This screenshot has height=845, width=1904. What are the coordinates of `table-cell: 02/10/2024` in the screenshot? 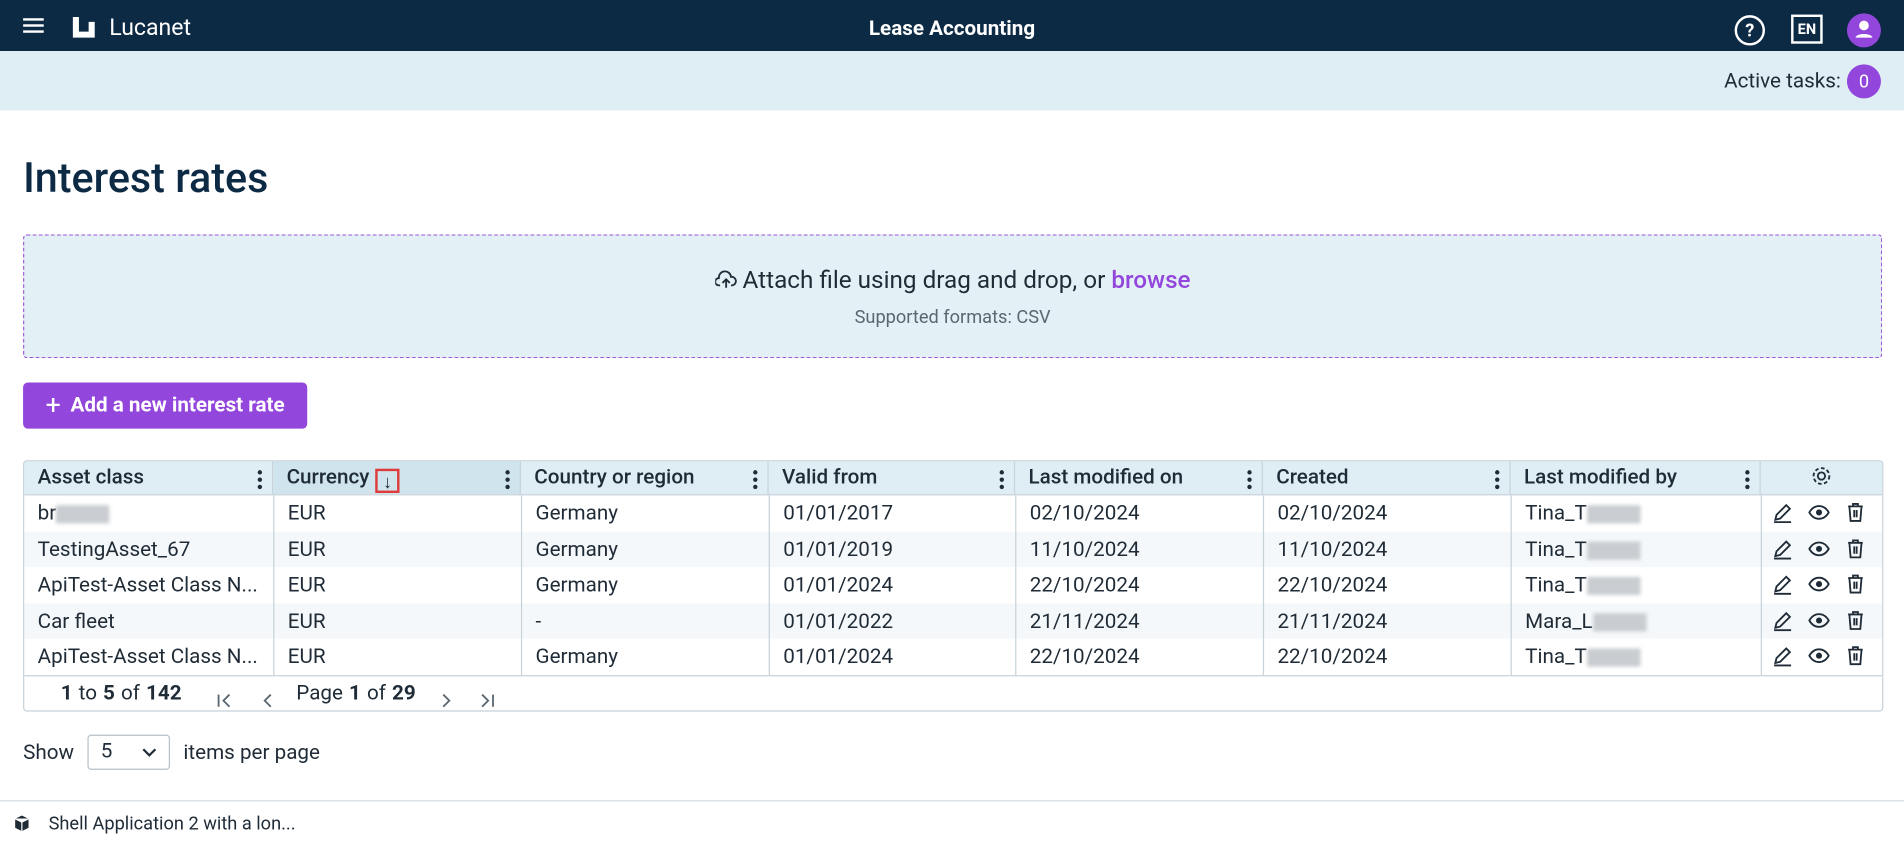 It's located at (1139, 513).